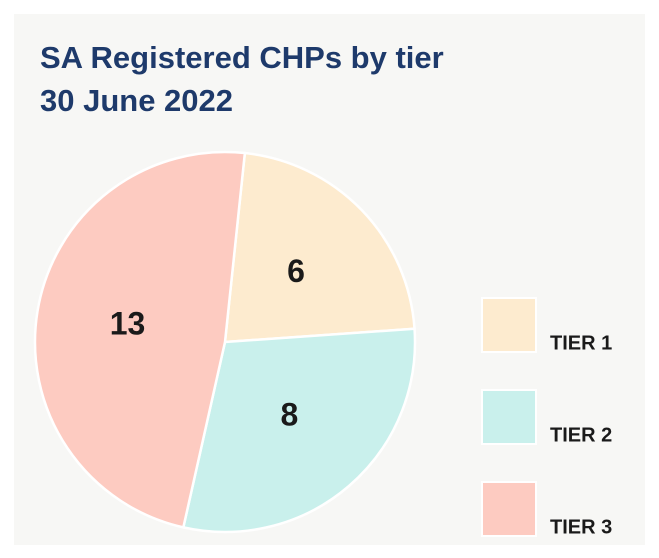  I want to click on legend: TIER 1 TIER 2 TIER 3, so click(546, 417).